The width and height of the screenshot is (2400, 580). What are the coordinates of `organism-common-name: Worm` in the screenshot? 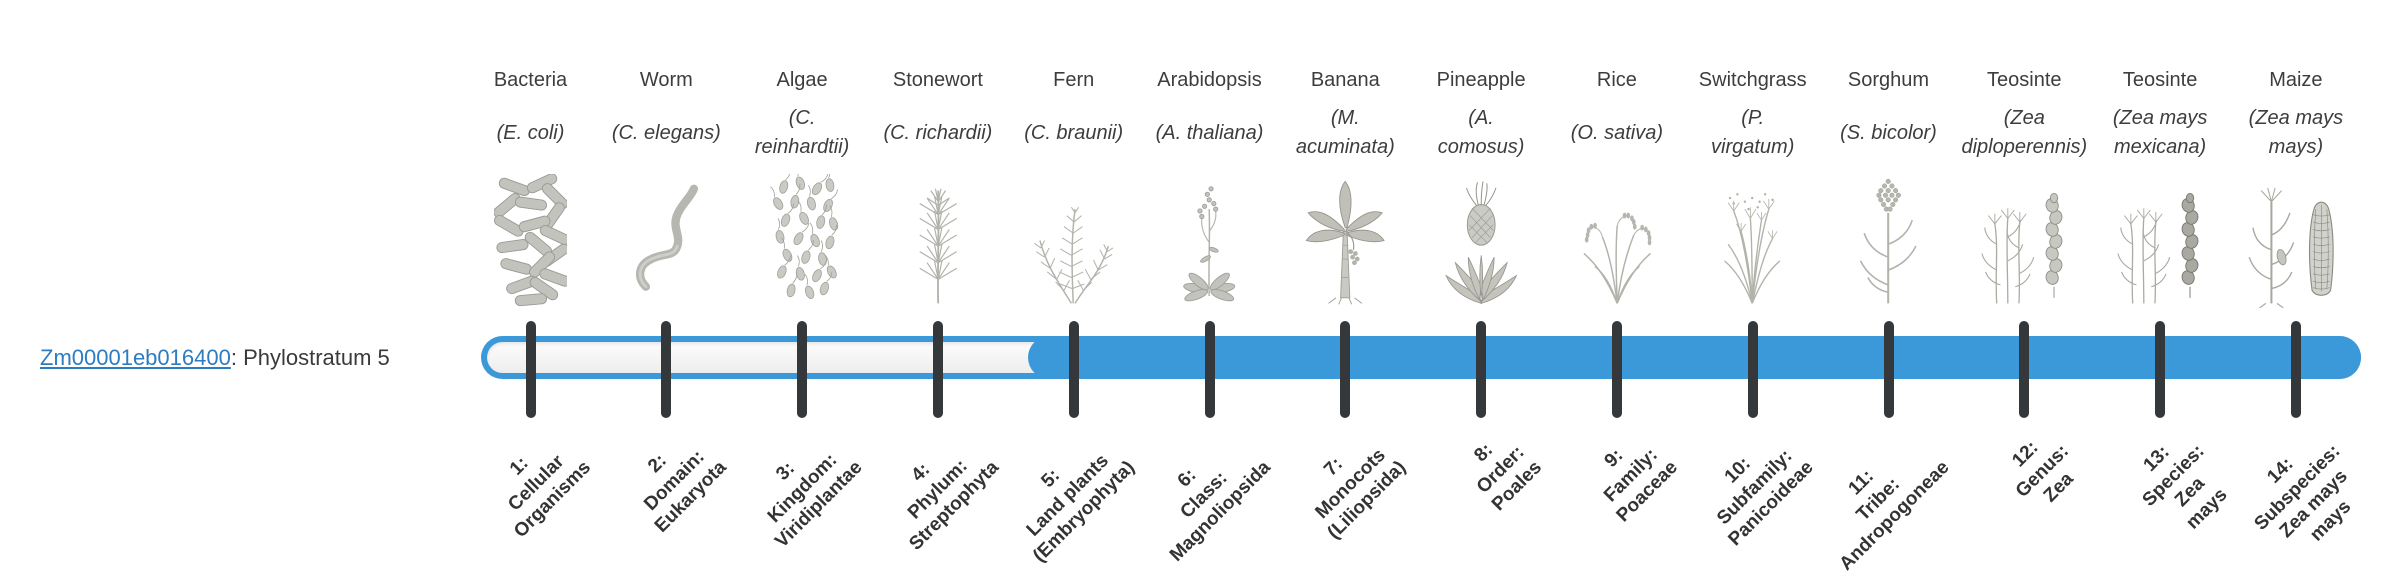 It's located at (666, 80).